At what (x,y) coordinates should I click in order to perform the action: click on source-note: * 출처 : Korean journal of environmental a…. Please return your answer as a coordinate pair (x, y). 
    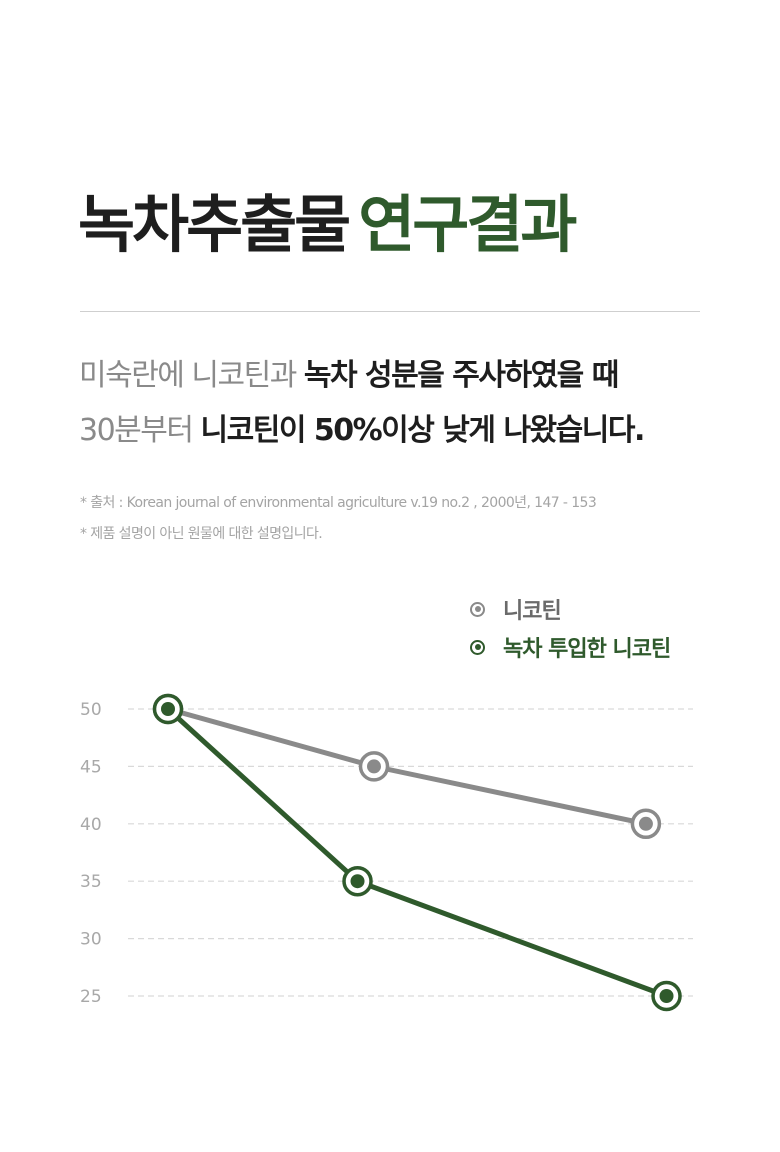
    Looking at the image, I should click on (338, 503).